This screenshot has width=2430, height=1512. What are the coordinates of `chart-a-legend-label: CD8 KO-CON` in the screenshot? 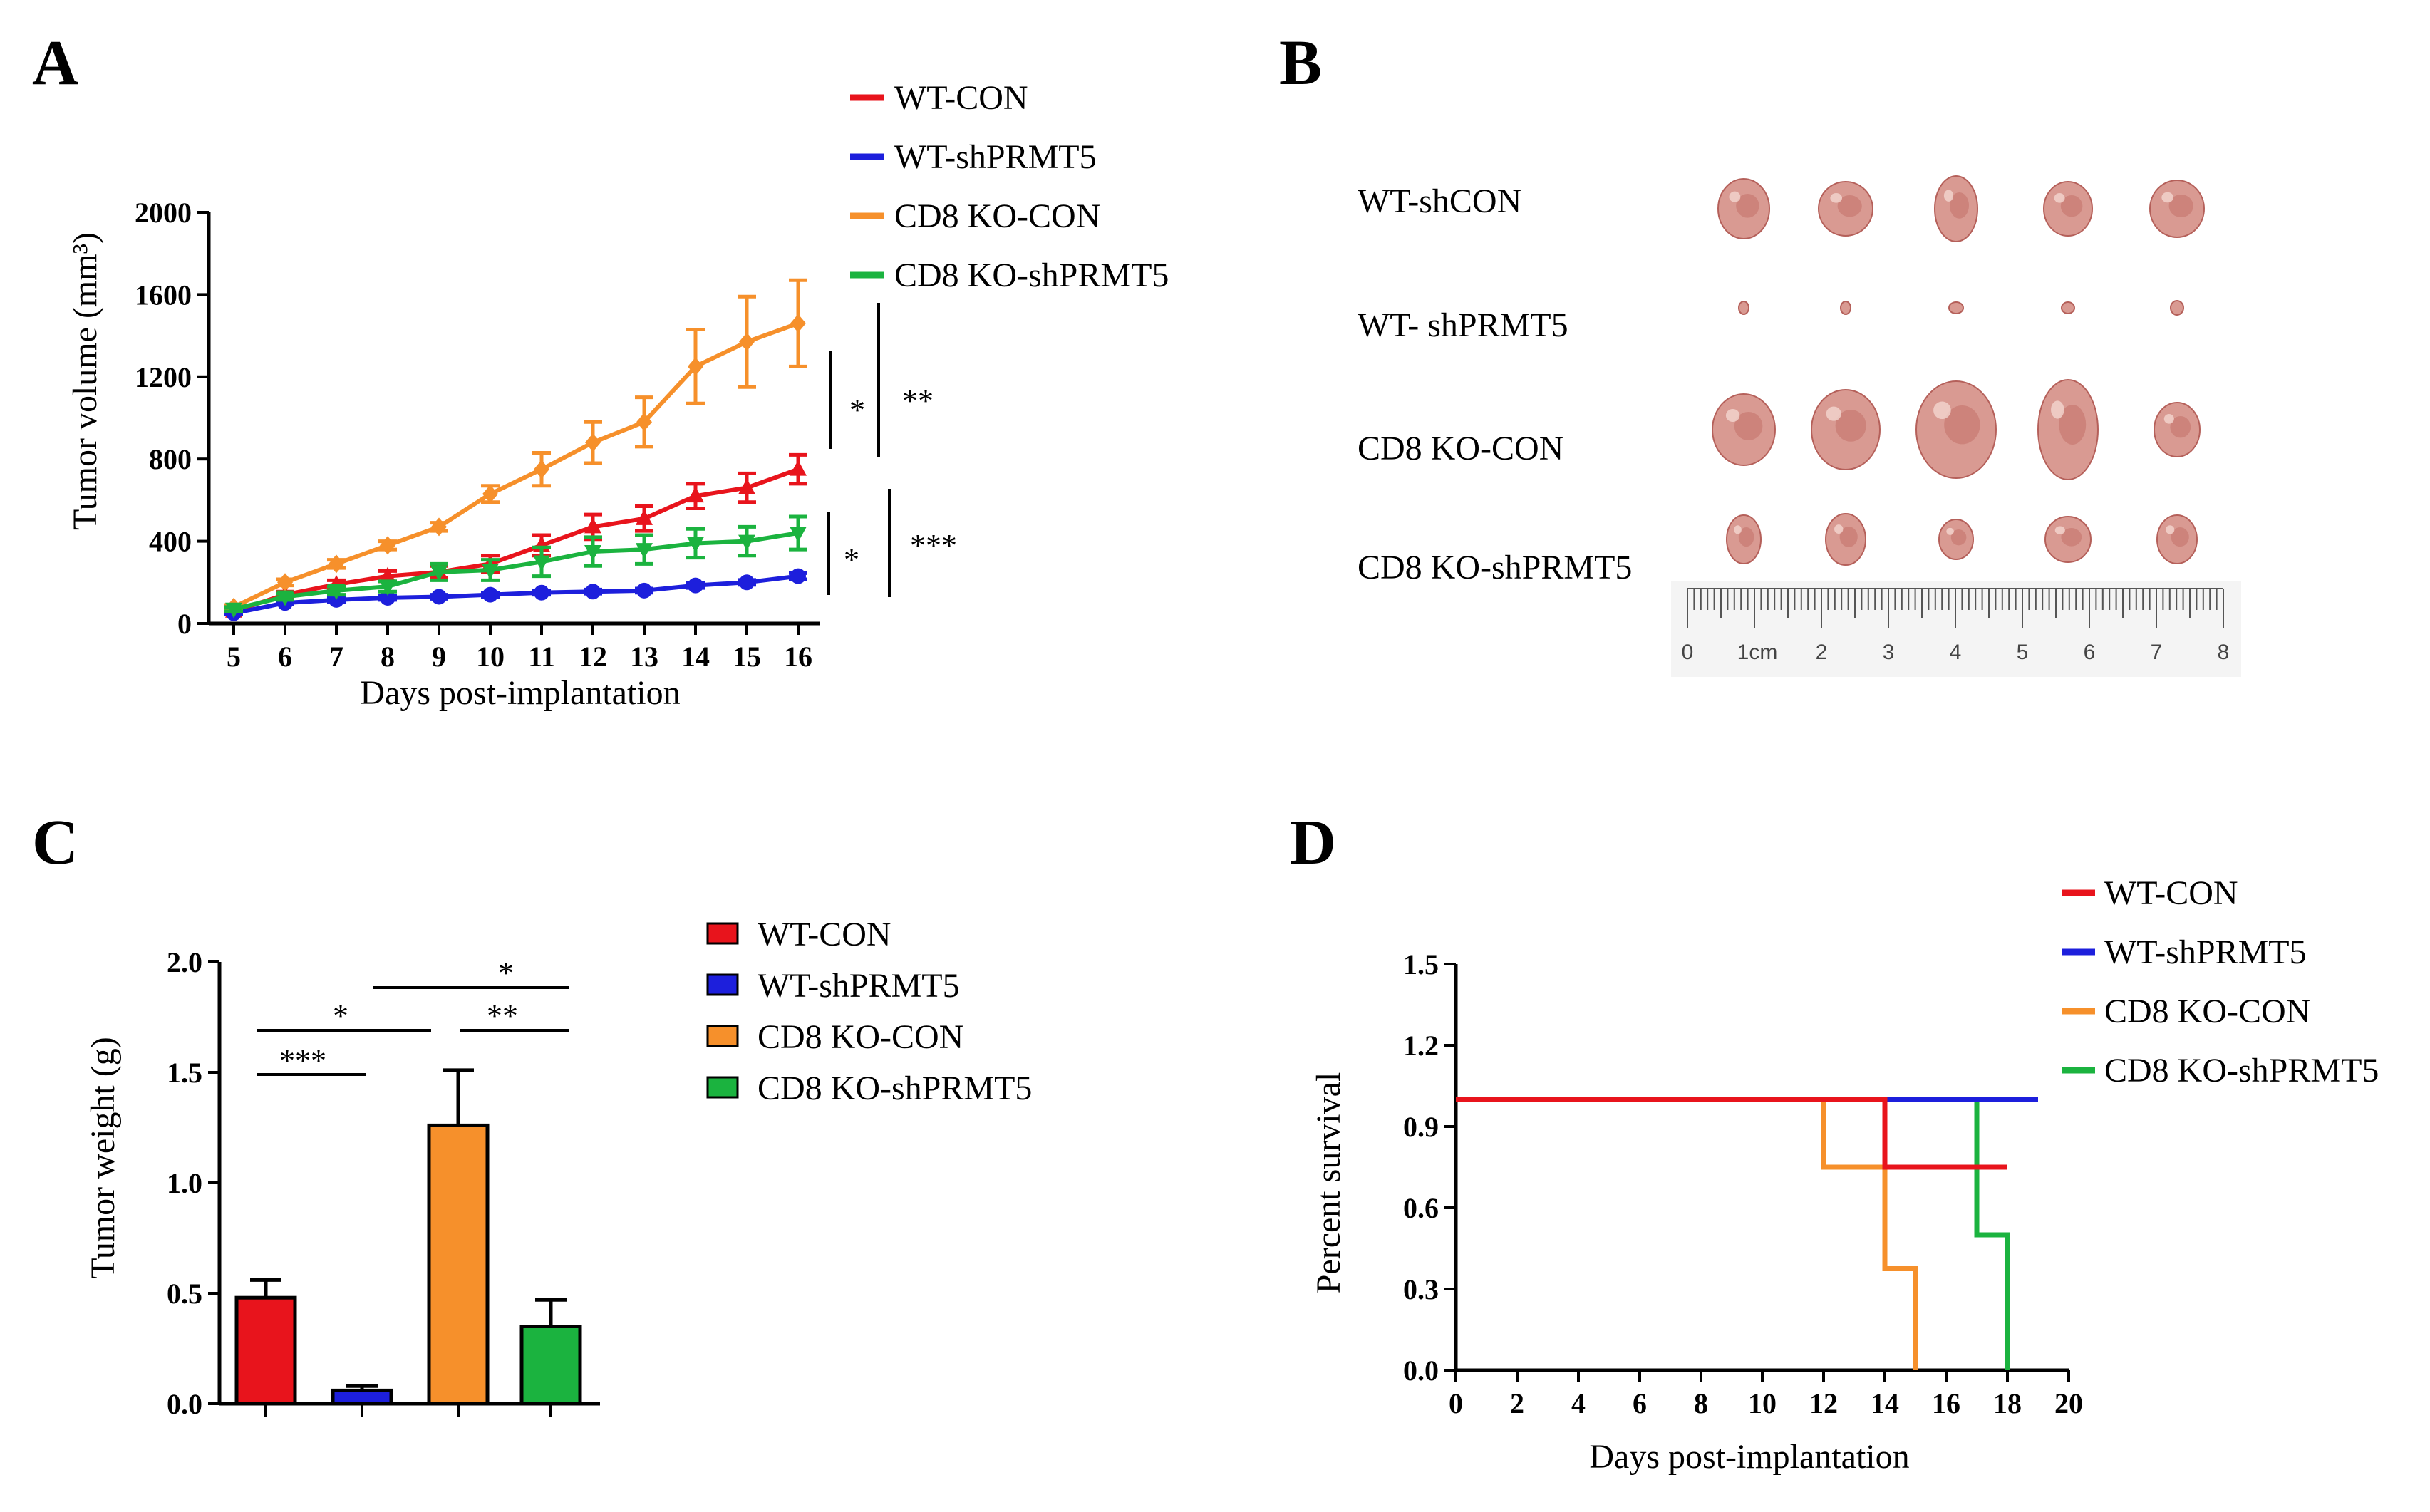 It's located at (997, 216).